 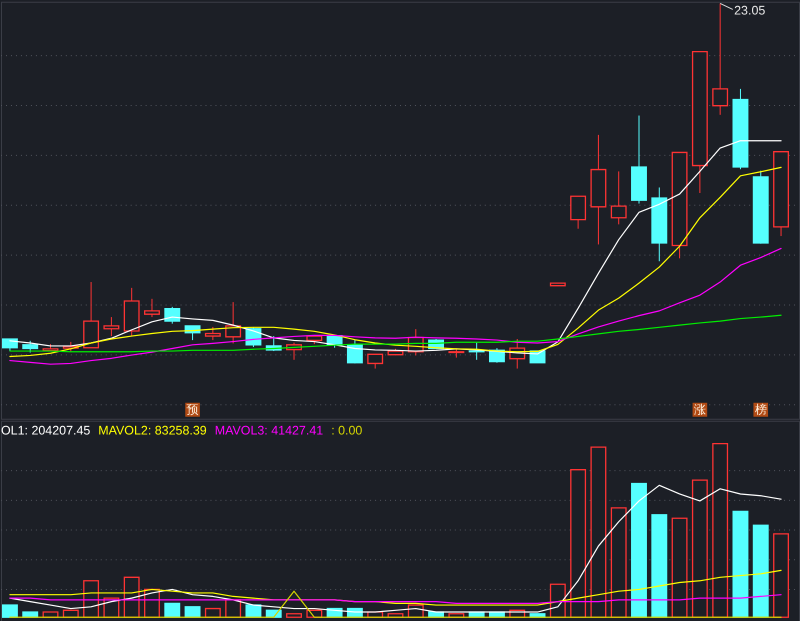 What do you see at coordinates (750, 10) in the screenshot?
I see `annotation: 23.05` at bounding box center [750, 10].